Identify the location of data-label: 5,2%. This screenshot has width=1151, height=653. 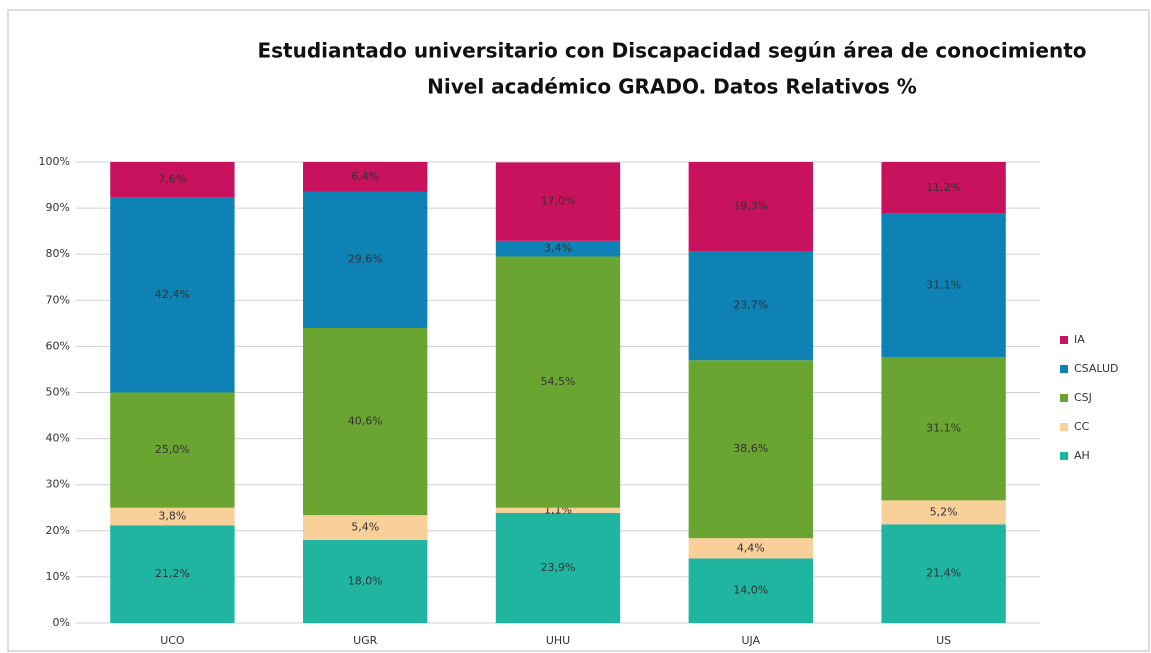
(944, 511).